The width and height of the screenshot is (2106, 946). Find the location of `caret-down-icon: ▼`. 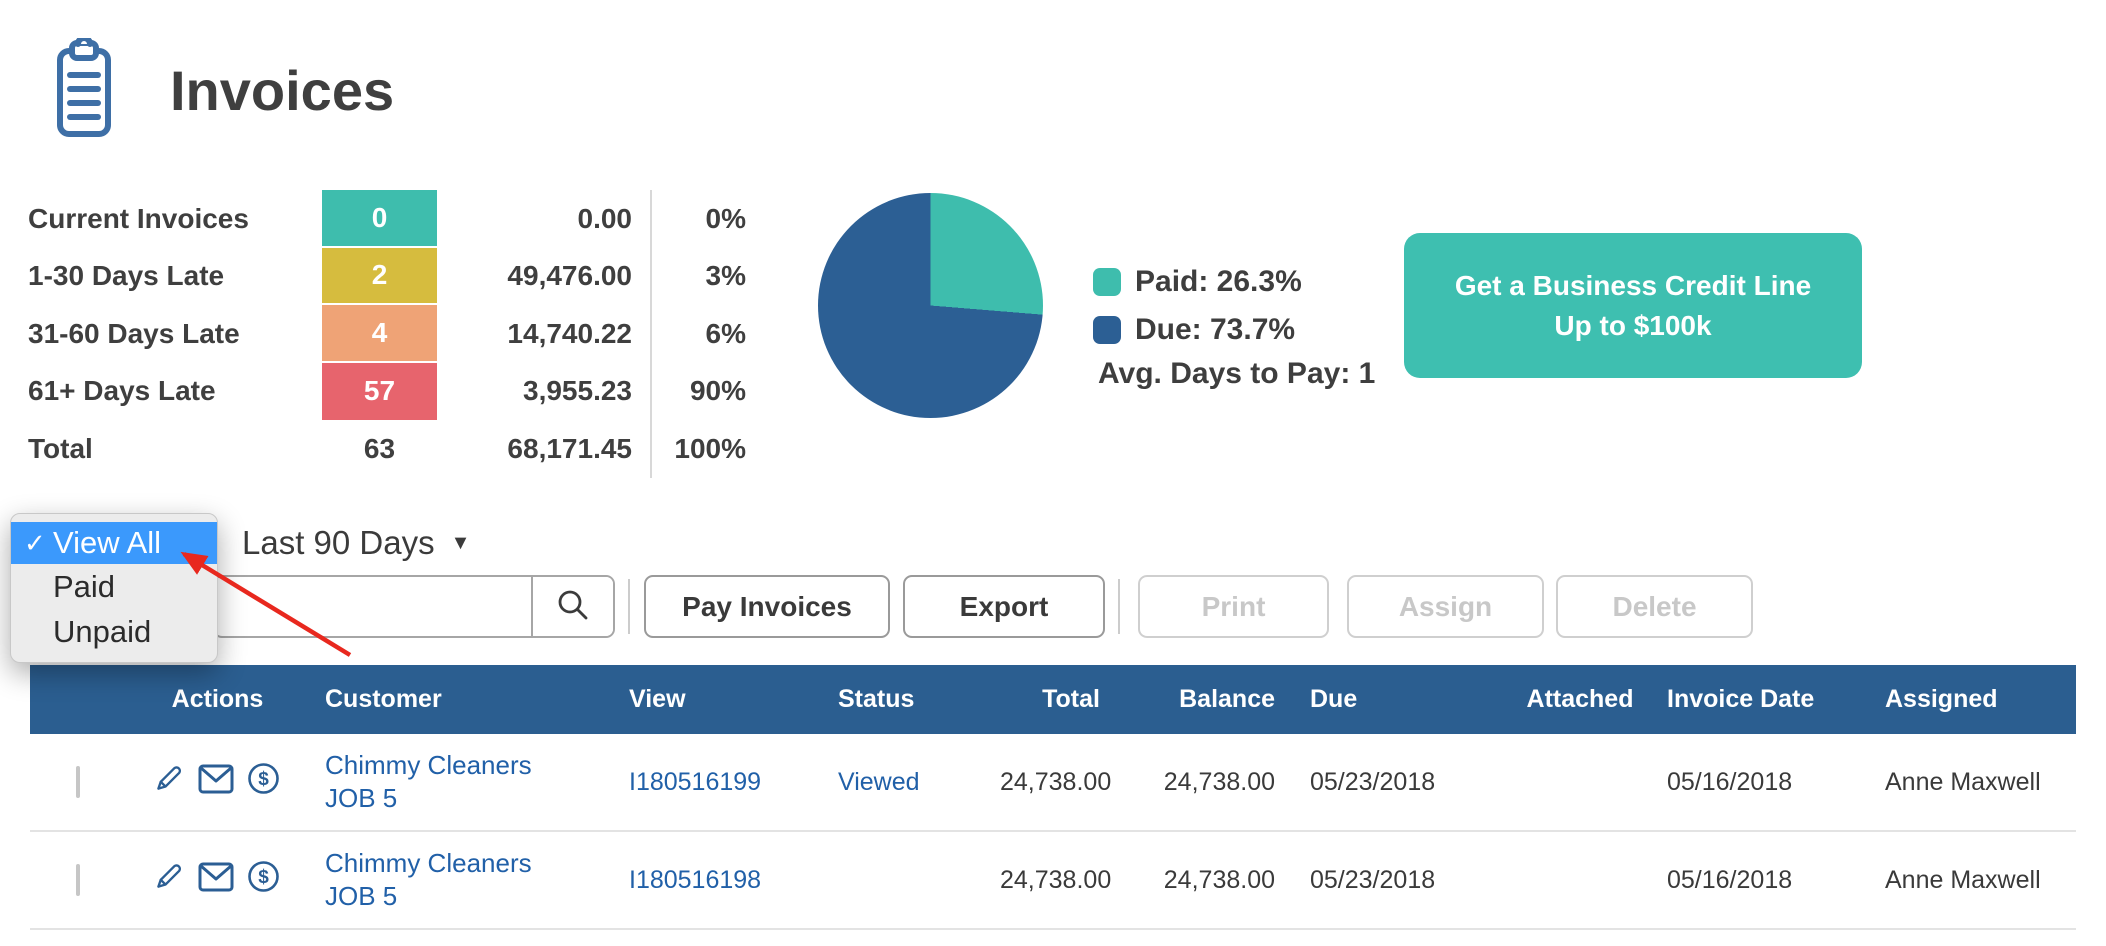

caret-down-icon: ▼ is located at coordinates (460, 542).